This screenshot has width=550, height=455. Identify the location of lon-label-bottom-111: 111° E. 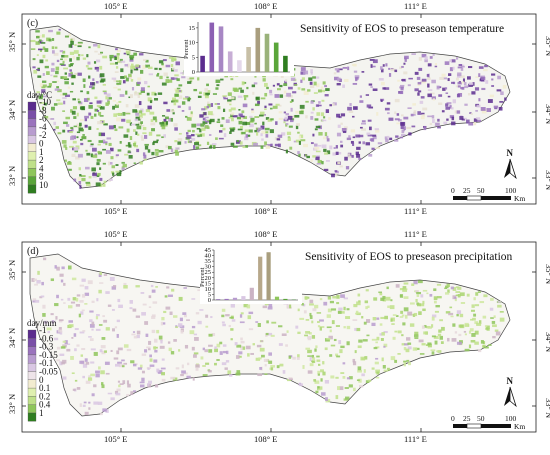
(415, 211).